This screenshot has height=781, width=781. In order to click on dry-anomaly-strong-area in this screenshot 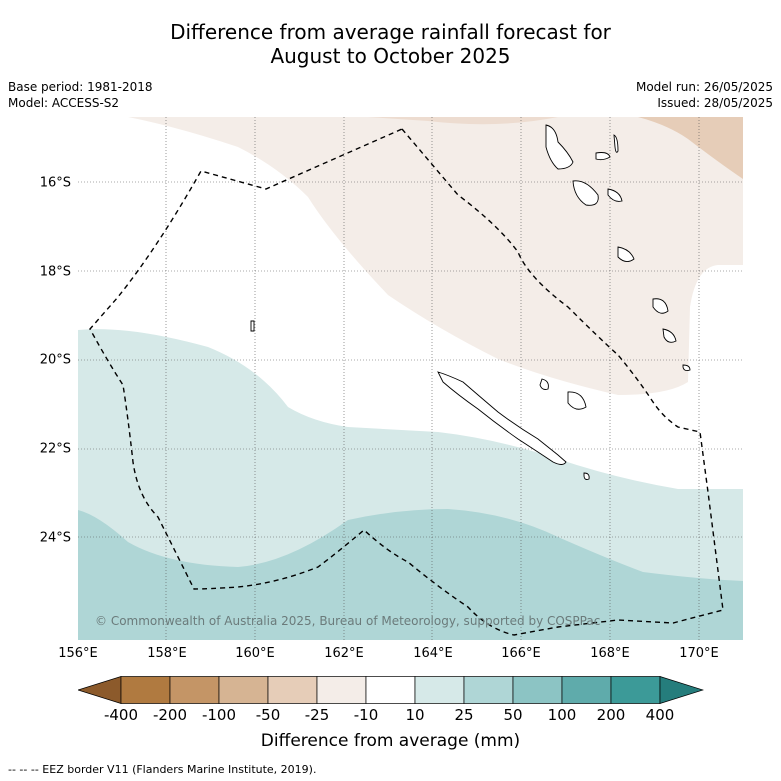, I will do `click(690, 148)`.